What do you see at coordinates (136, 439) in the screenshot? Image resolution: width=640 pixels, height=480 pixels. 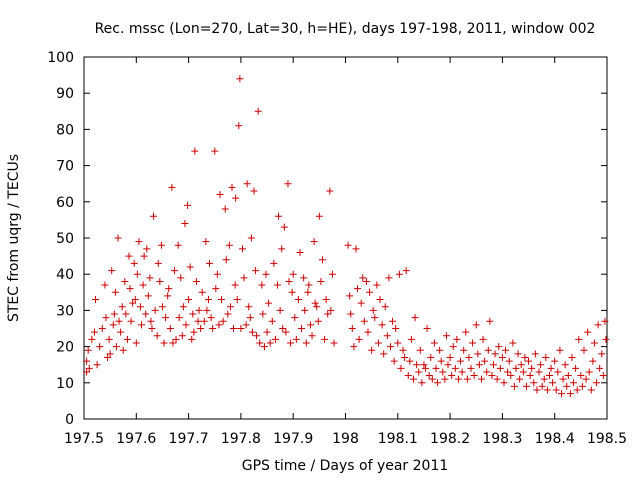 I see `x-tick-label: 197.6` at bounding box center [136, 439].